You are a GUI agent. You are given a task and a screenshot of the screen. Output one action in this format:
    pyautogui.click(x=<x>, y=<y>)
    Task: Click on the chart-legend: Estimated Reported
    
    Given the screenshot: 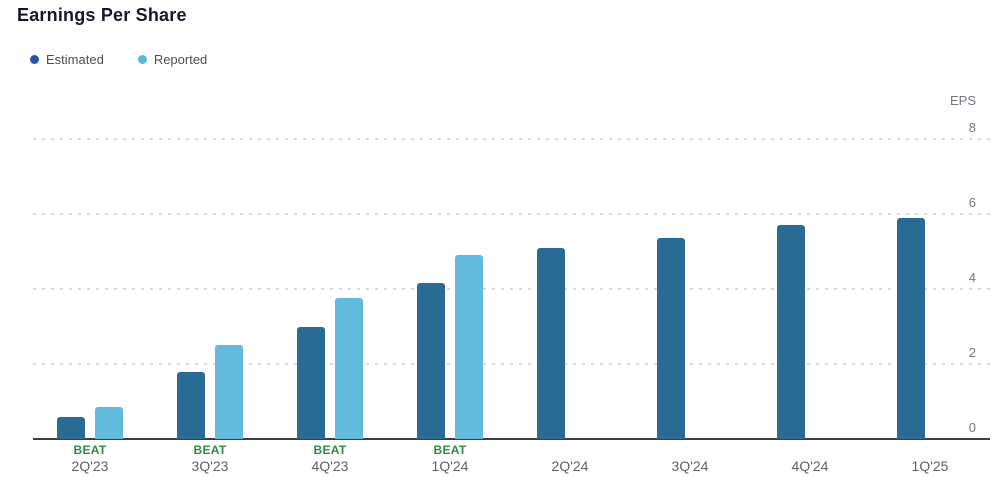 What is the action you would take?
    pyautogui.click(x=118, y=59)
    